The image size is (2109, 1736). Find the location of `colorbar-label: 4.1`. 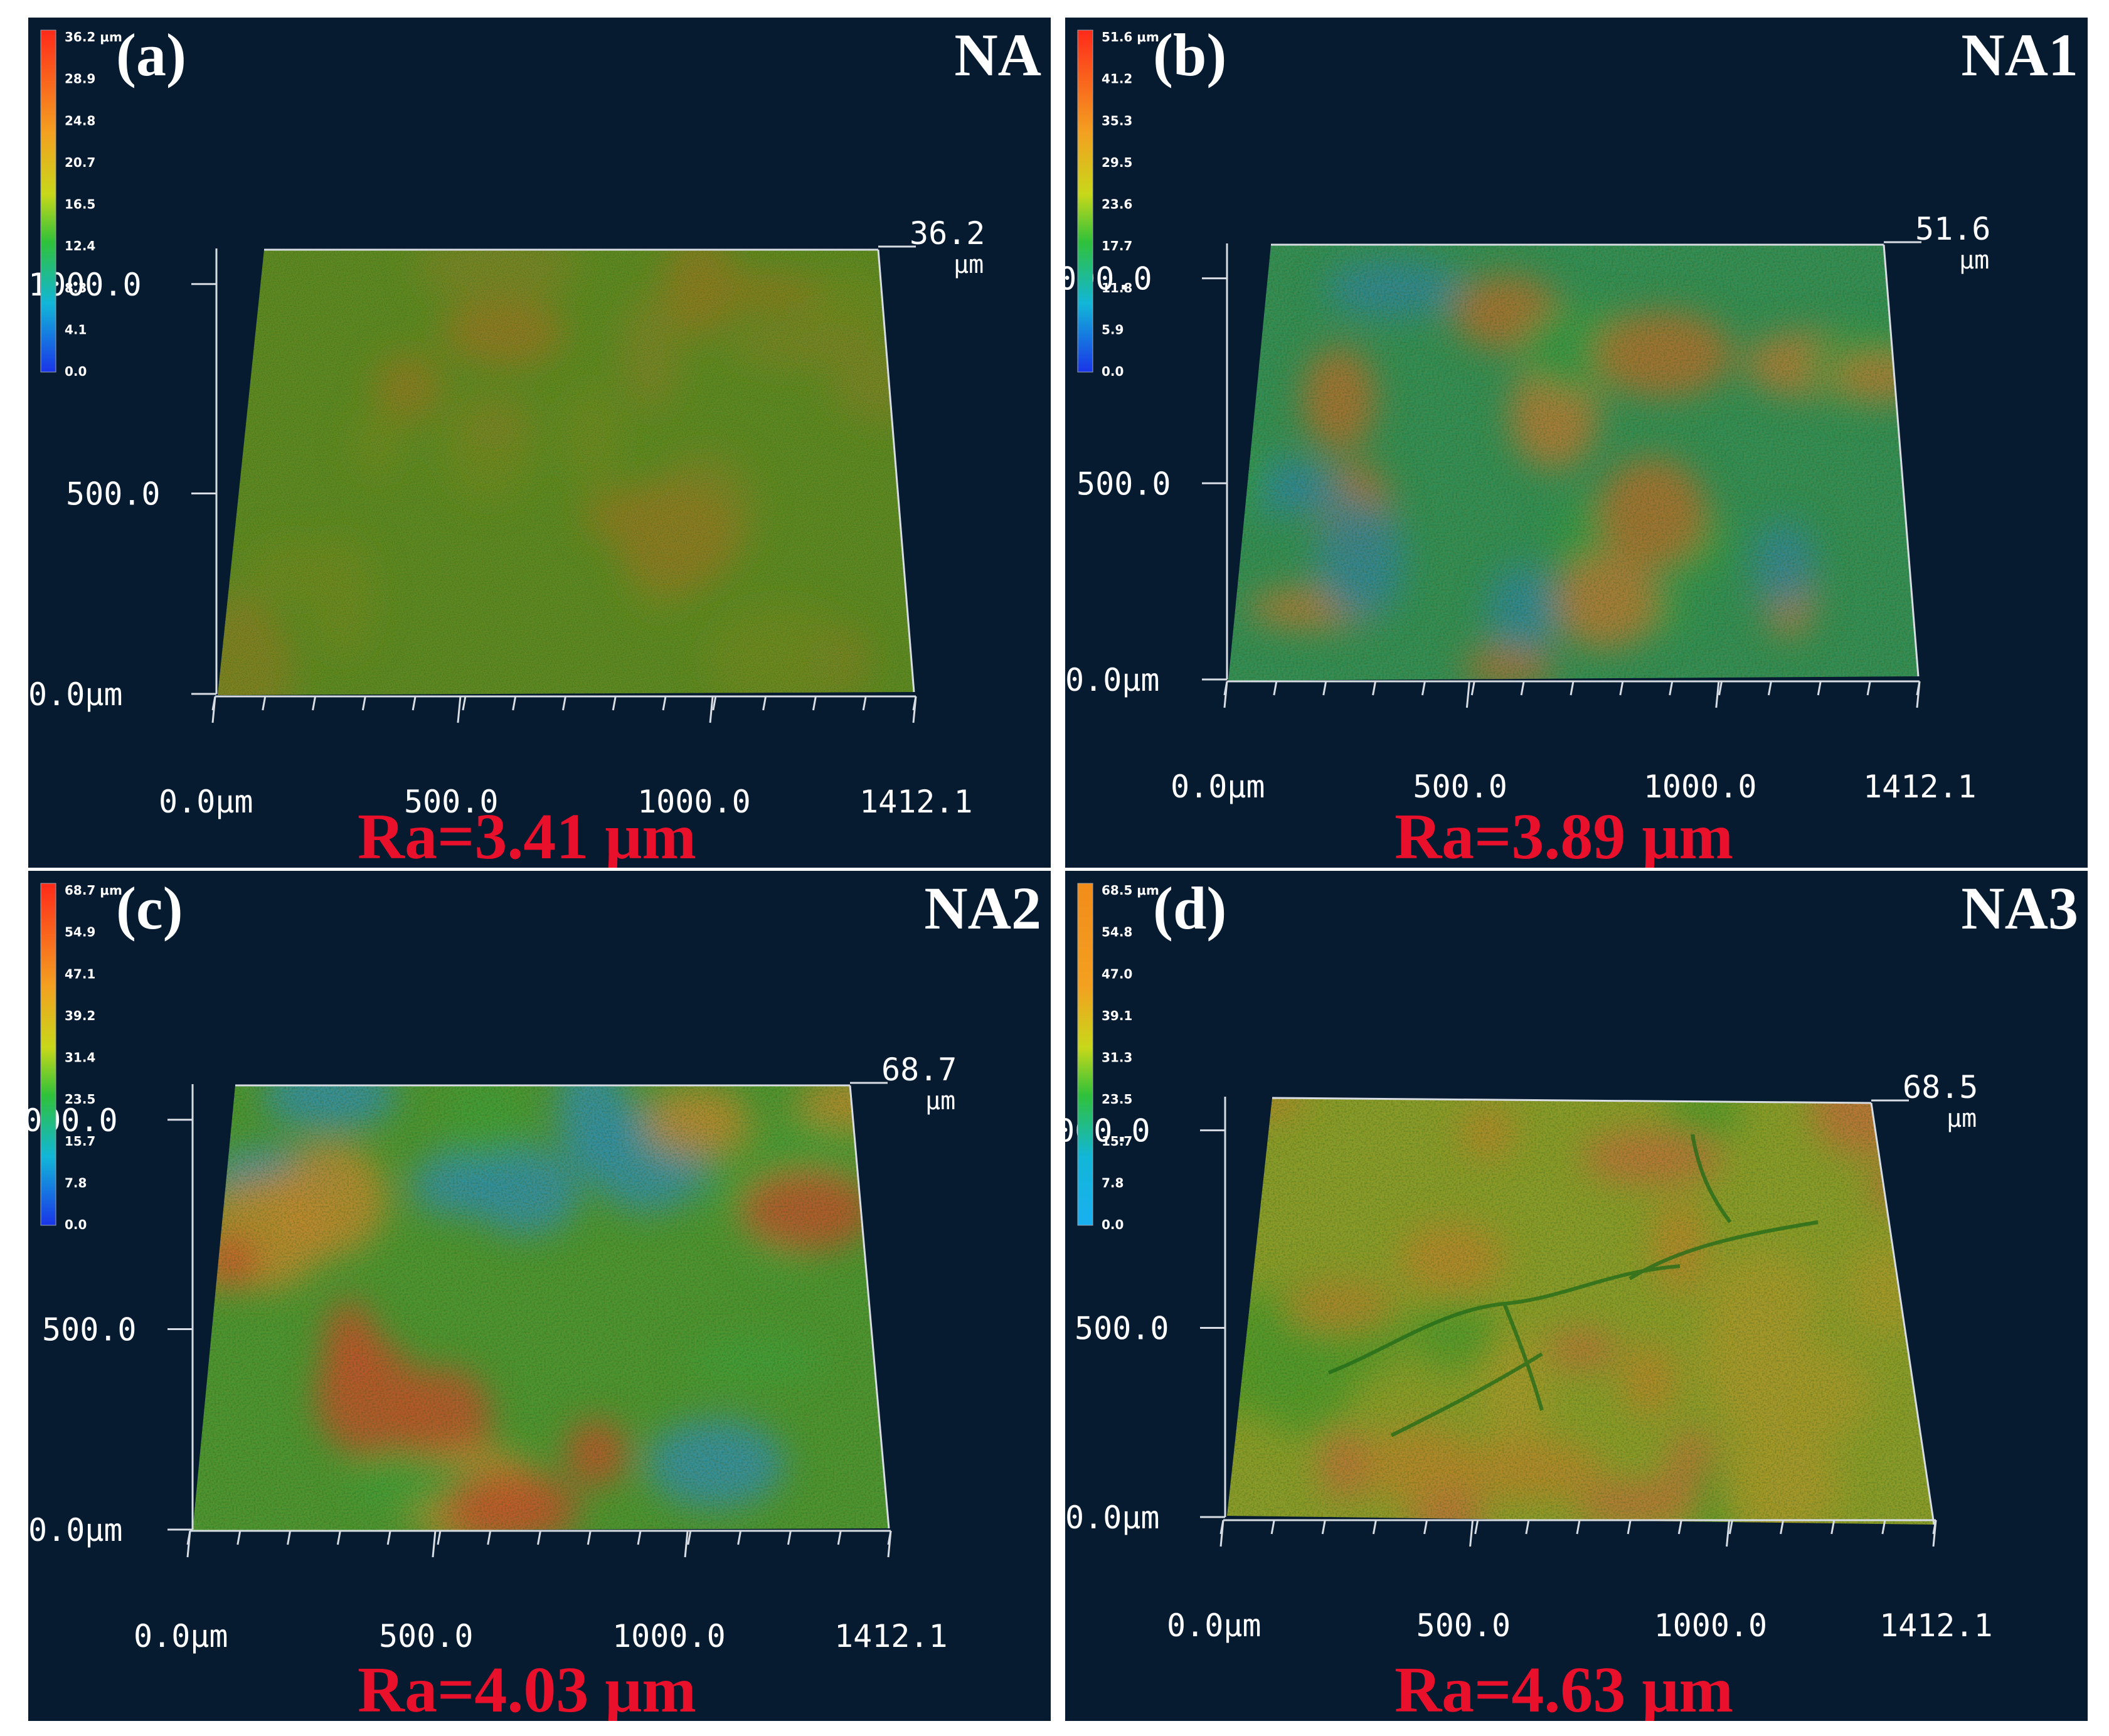

colorbar-label: 4.1 is located at coordinates (76, 329).